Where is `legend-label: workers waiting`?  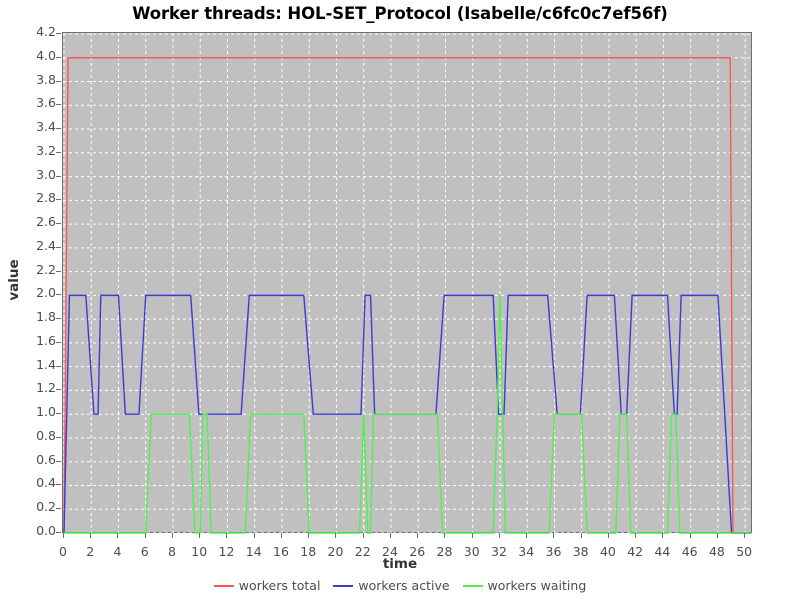 legend-label: workers waiting is located at coordinates (537, 585).